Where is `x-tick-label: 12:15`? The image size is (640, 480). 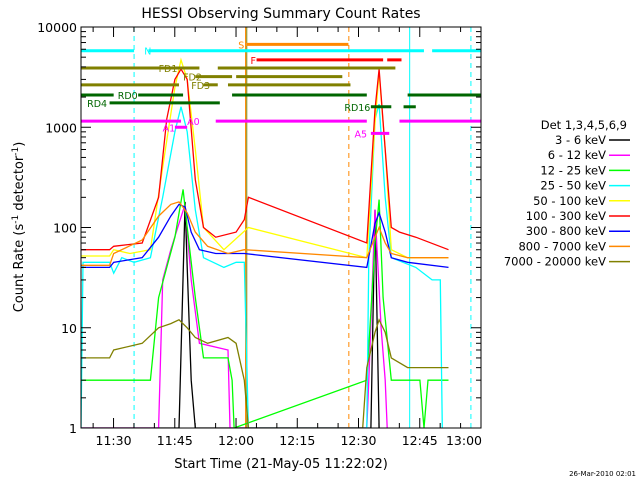 x-tick-label: 12:15 is located at coordinates (297, 440).